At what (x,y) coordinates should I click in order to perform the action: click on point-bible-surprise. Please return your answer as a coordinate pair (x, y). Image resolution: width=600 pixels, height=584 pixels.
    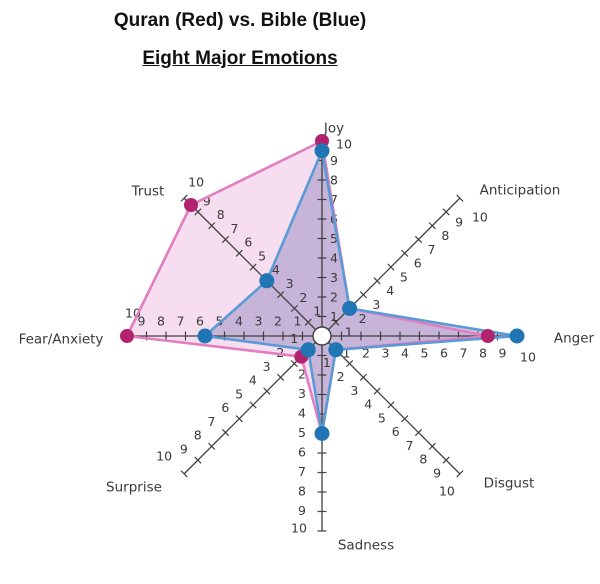
    Looking at the image, I should click on (308, 350).